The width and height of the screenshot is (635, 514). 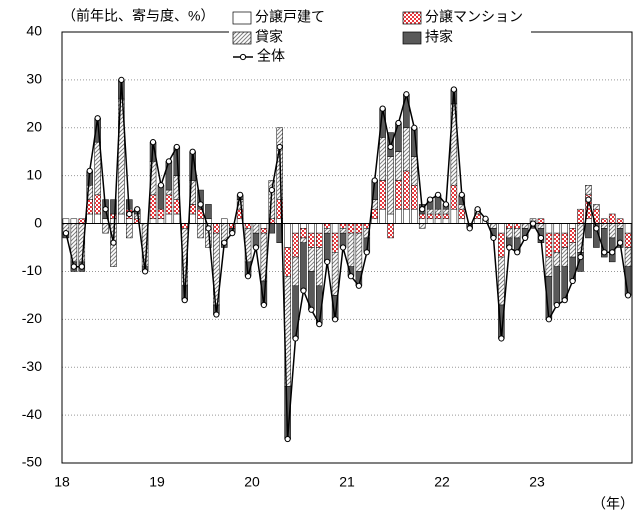 What do you see at coordinates (537, 482) in the screenshot?
I see `x-tick-label: 23` at bounding box center [537, 482].